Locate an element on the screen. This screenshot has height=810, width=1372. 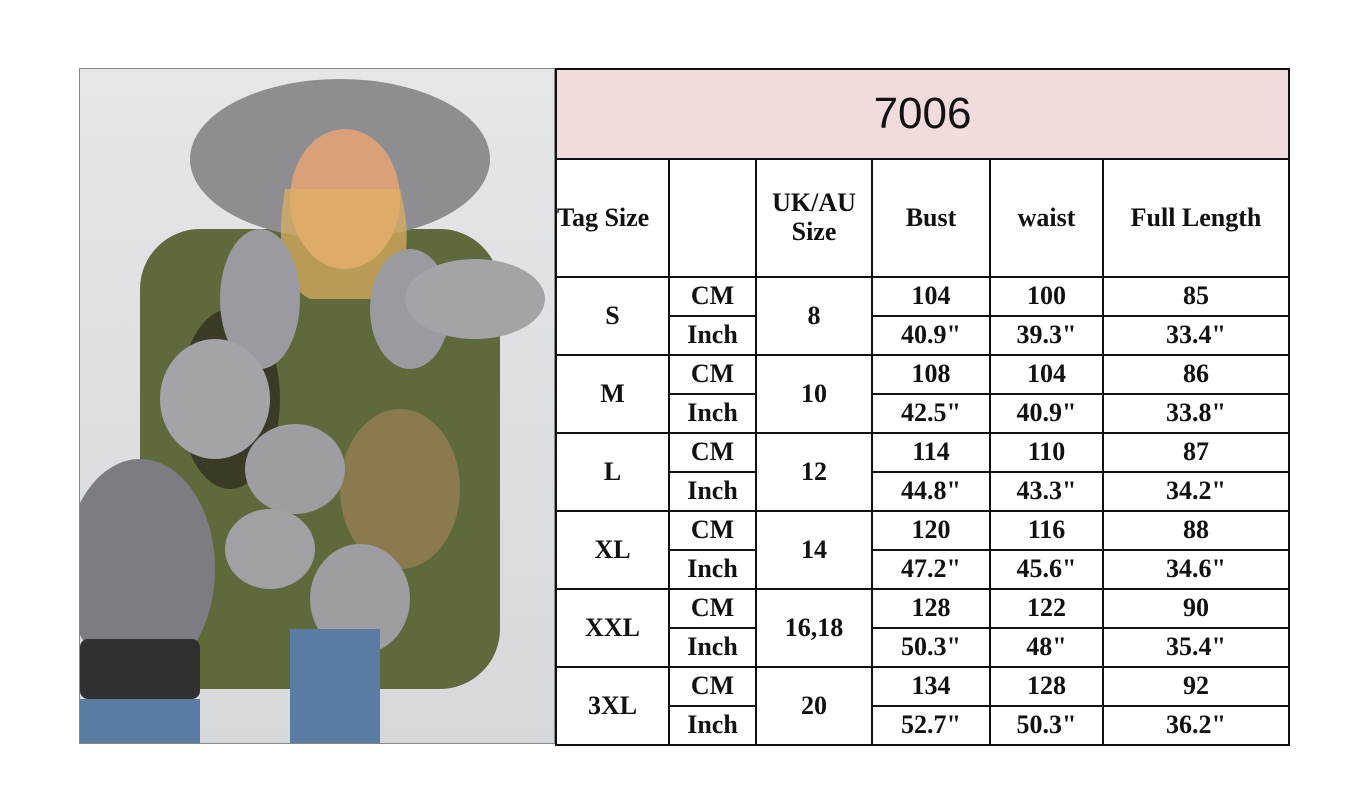
table-row: XXL CM 16,18 128 122 90 is located at coordinates (923, 628).